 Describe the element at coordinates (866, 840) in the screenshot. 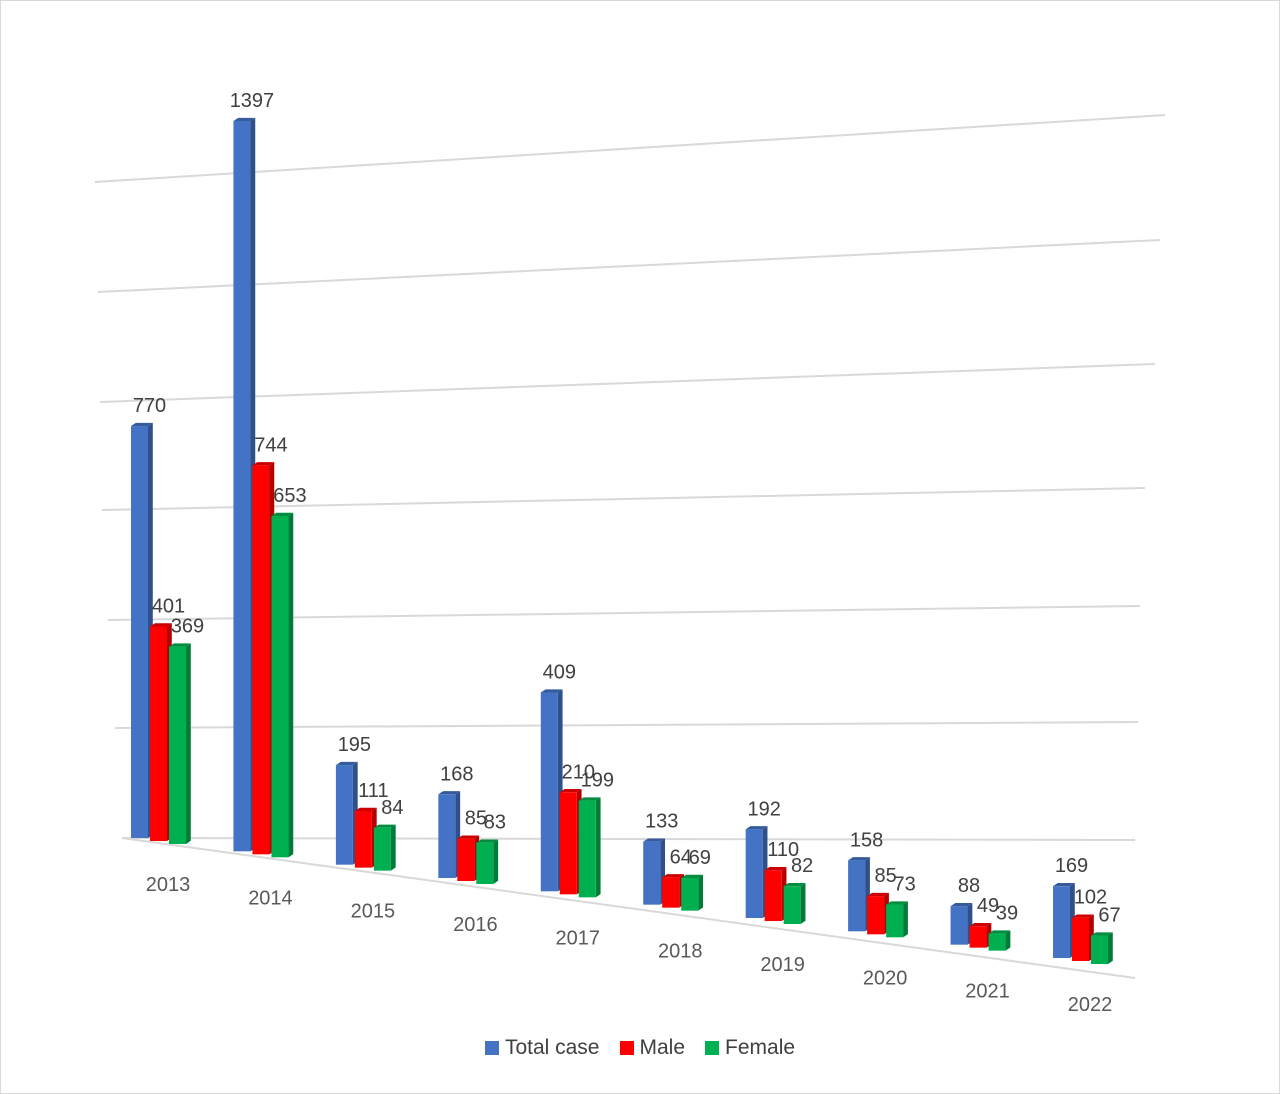

I see `data-label: 158` at that location.